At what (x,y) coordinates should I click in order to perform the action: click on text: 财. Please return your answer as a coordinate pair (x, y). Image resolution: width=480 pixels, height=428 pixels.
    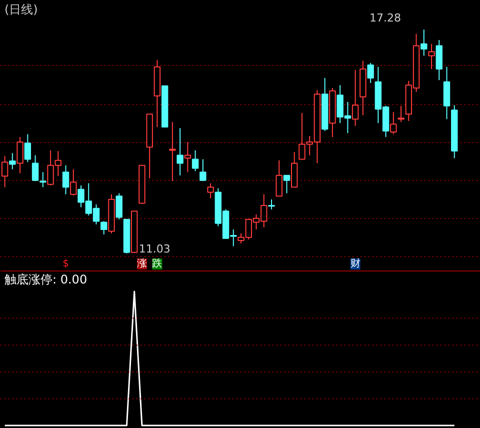
    Looking at the image, I should click on (355, 264).